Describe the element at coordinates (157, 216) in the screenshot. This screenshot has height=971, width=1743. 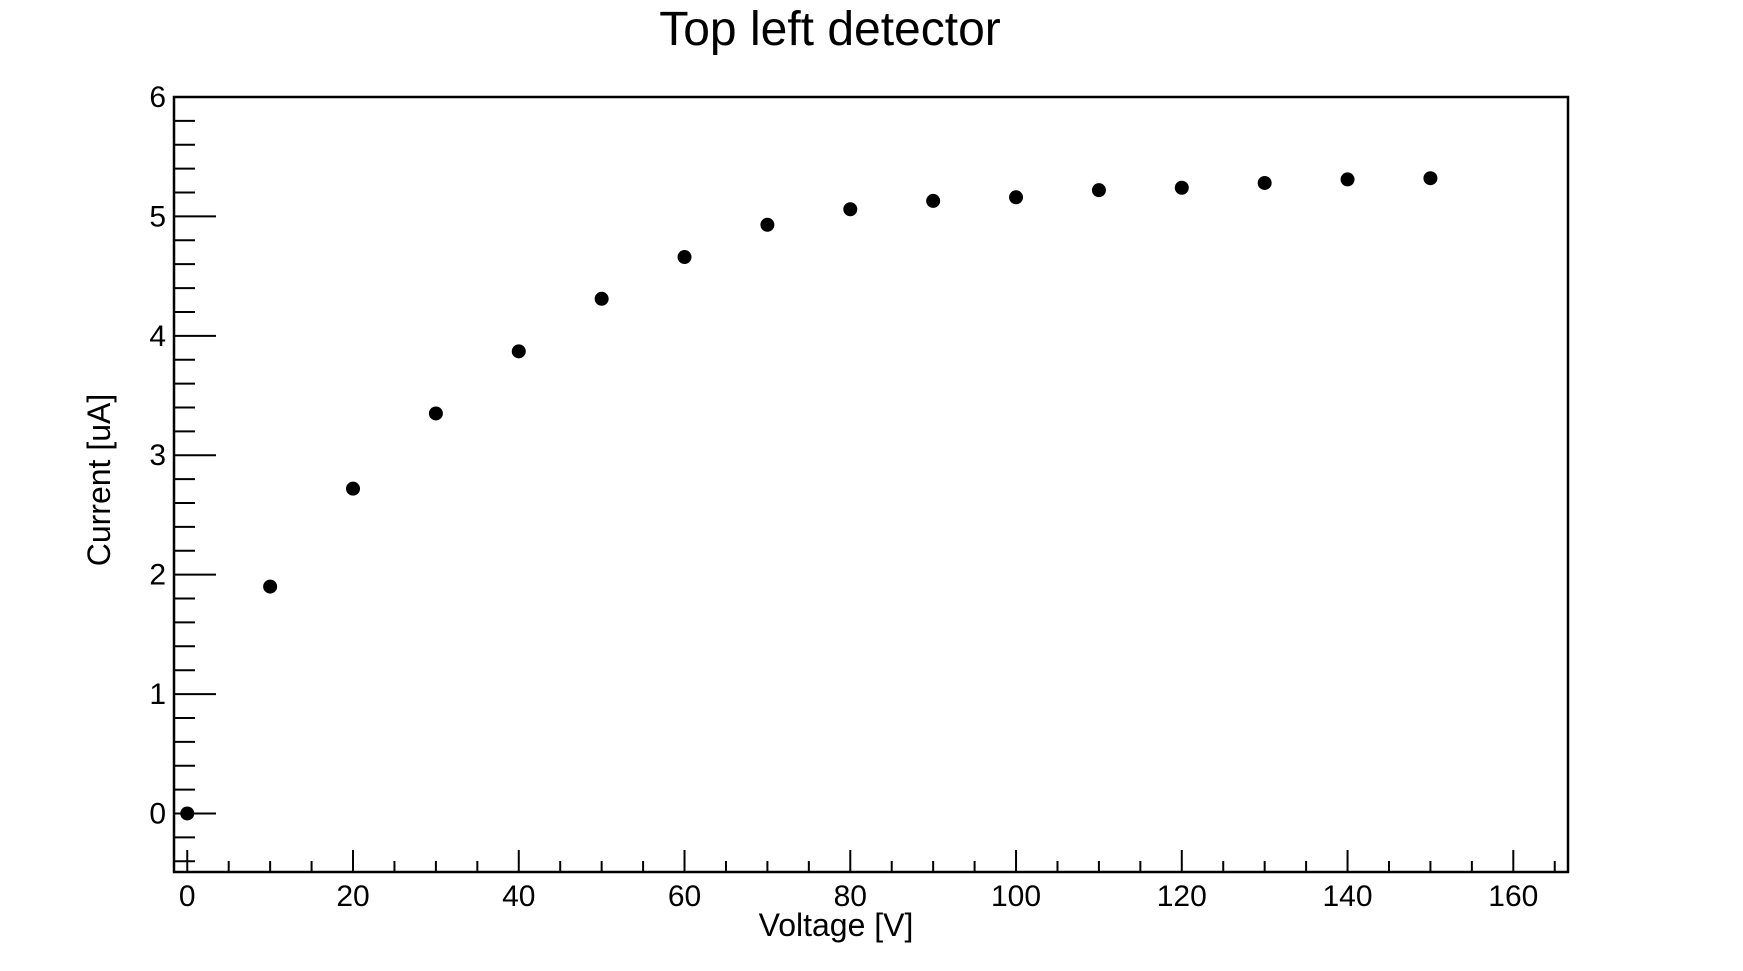
I see `y-tick-label: 5` at that location.